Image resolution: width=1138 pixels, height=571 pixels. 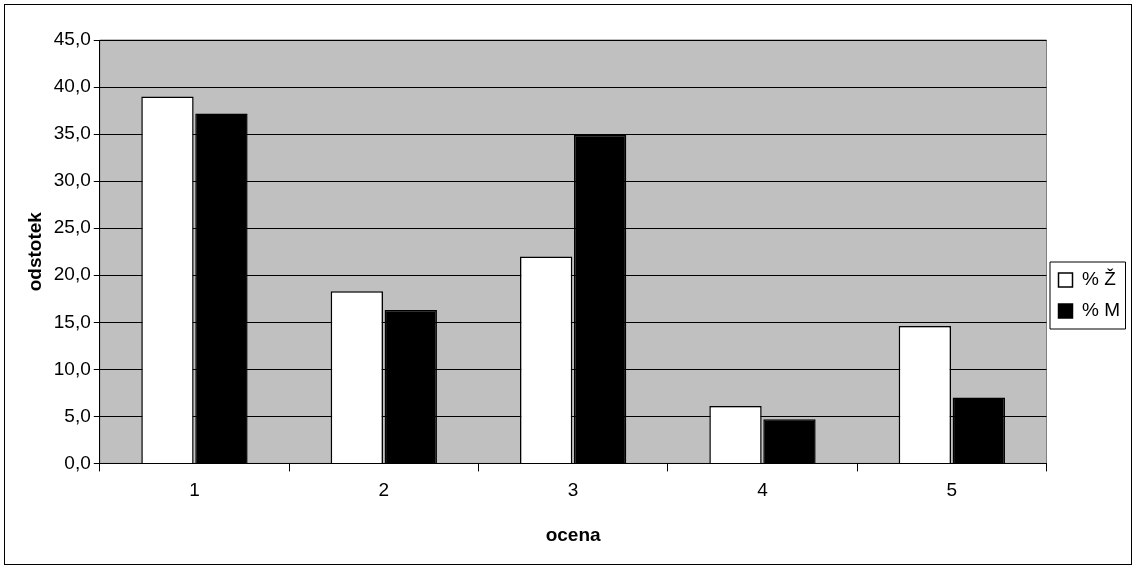 What do you see at coordinates (72, 321) in the screenshot?
I see `y-tick-label: 15,0` at bounding box center [72, 321].